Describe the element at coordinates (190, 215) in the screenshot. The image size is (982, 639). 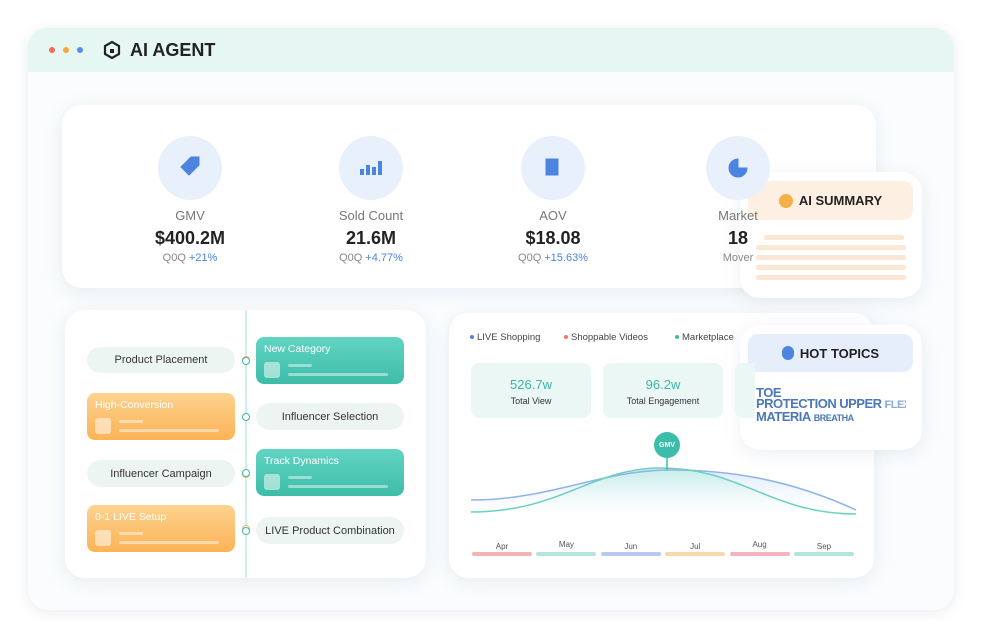
I see `metric-label: GMV` at that location.